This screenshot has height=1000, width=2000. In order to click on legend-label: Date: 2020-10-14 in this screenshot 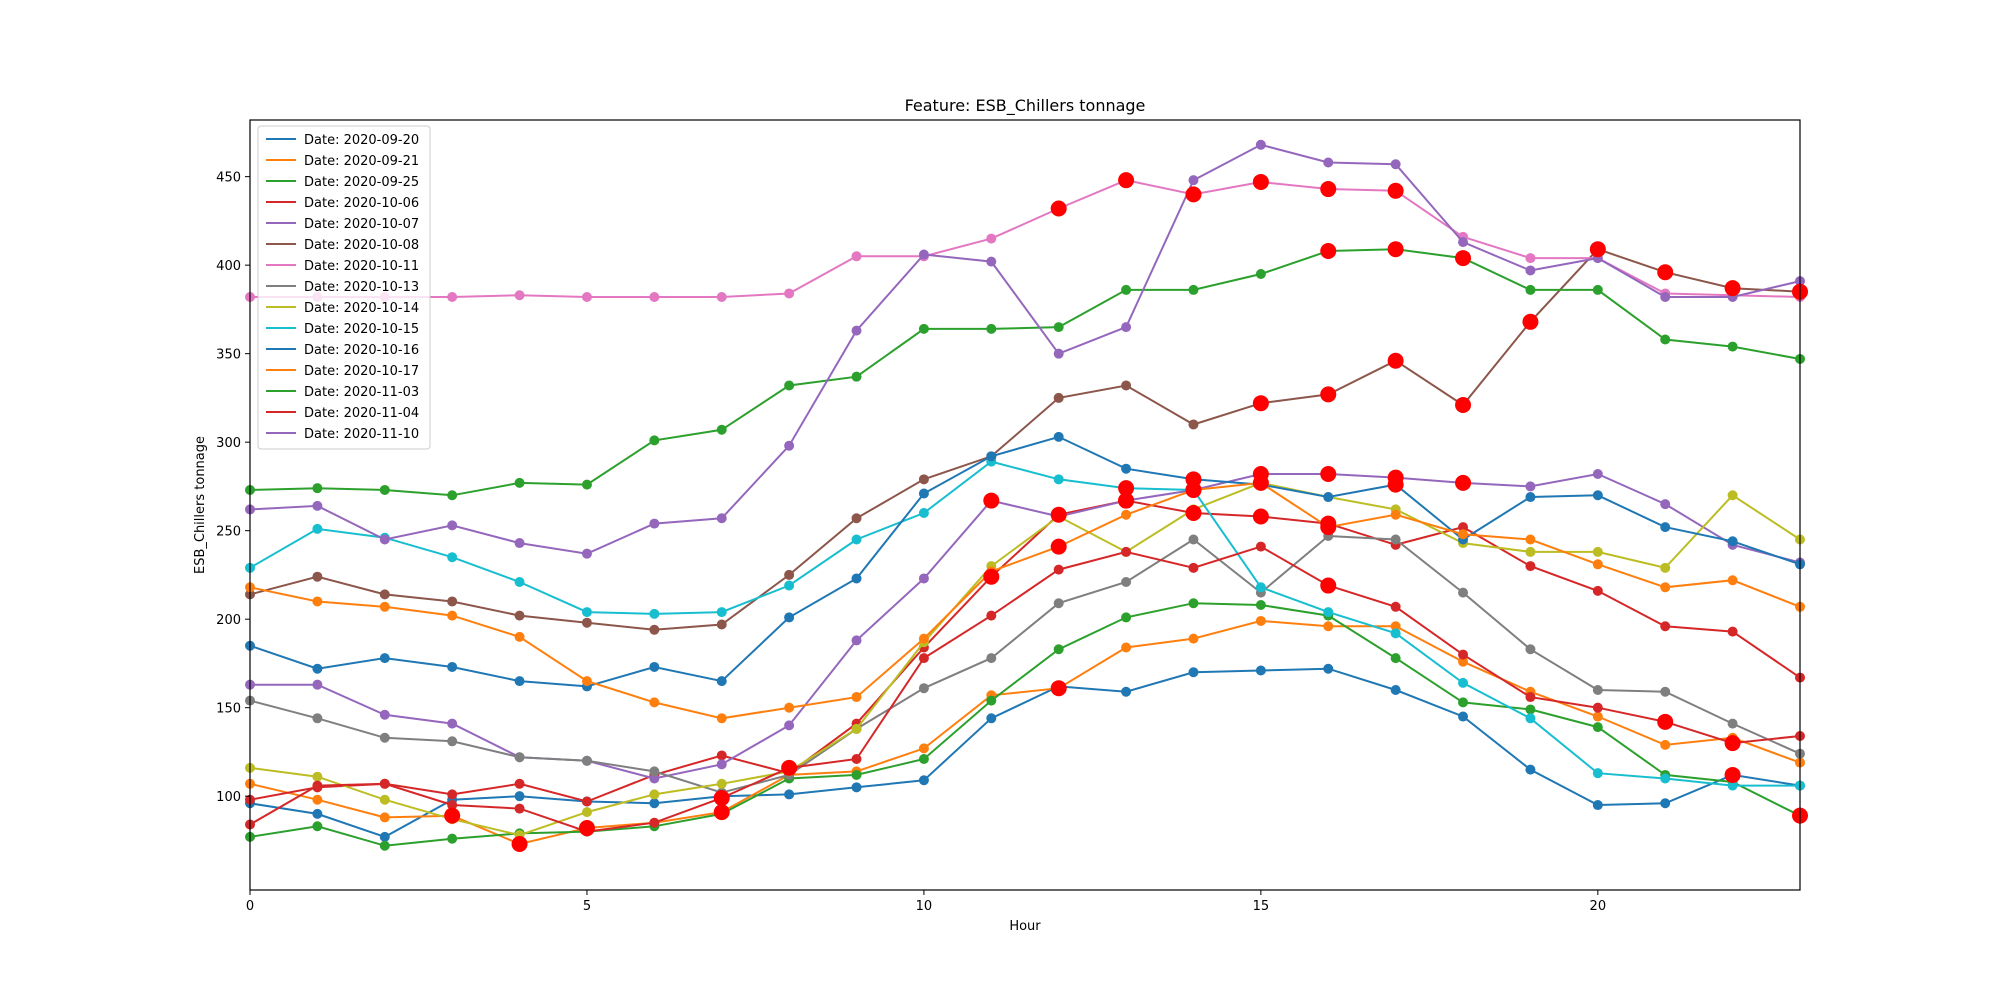, I will do `click(361, 308)`.